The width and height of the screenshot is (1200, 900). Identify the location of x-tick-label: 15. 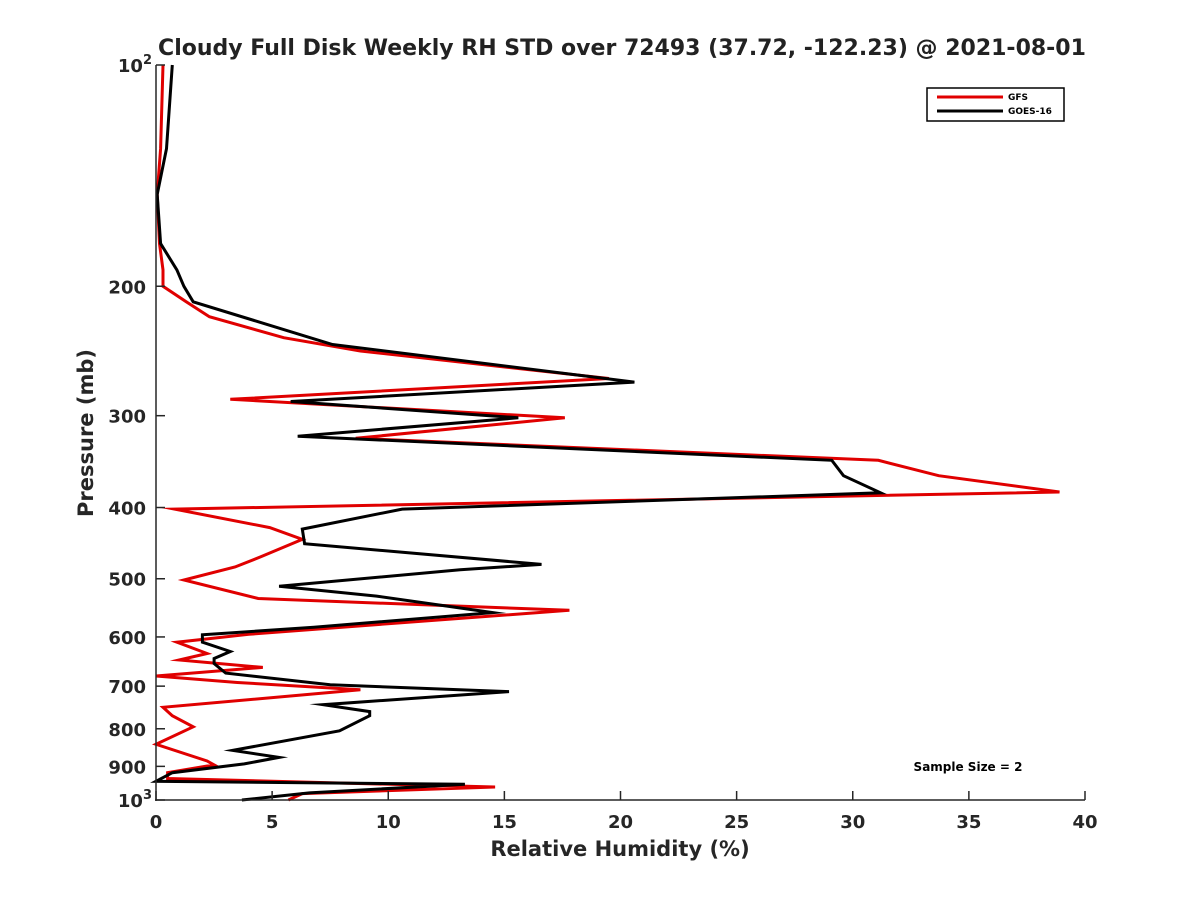
(504, 822).